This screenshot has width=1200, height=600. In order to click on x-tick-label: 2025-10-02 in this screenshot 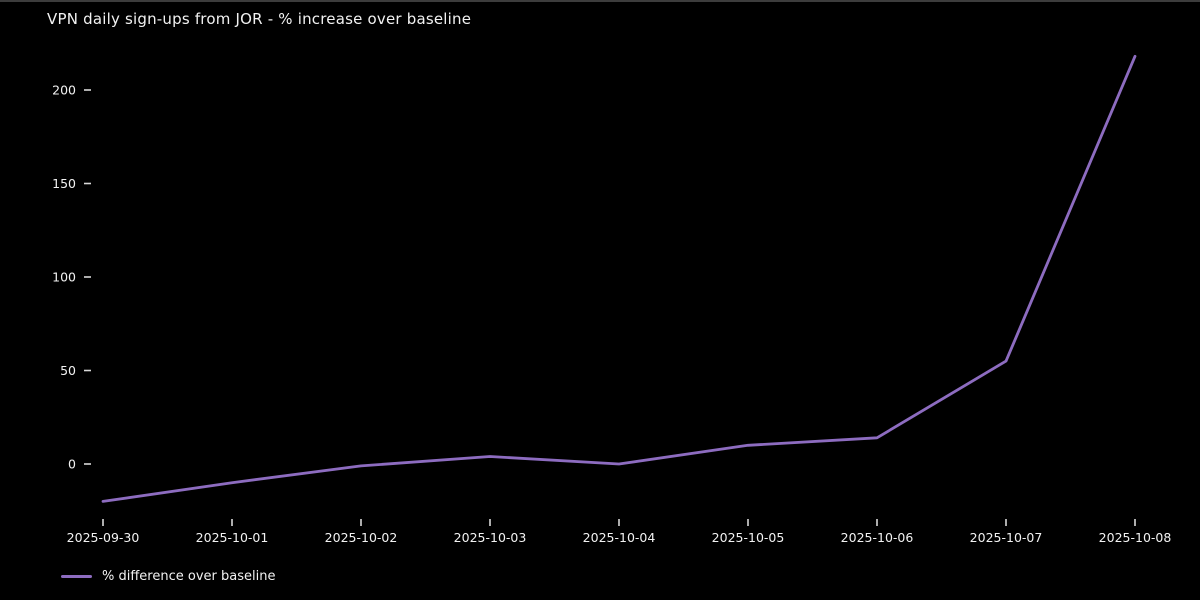, I will do `click(361, 537)`.